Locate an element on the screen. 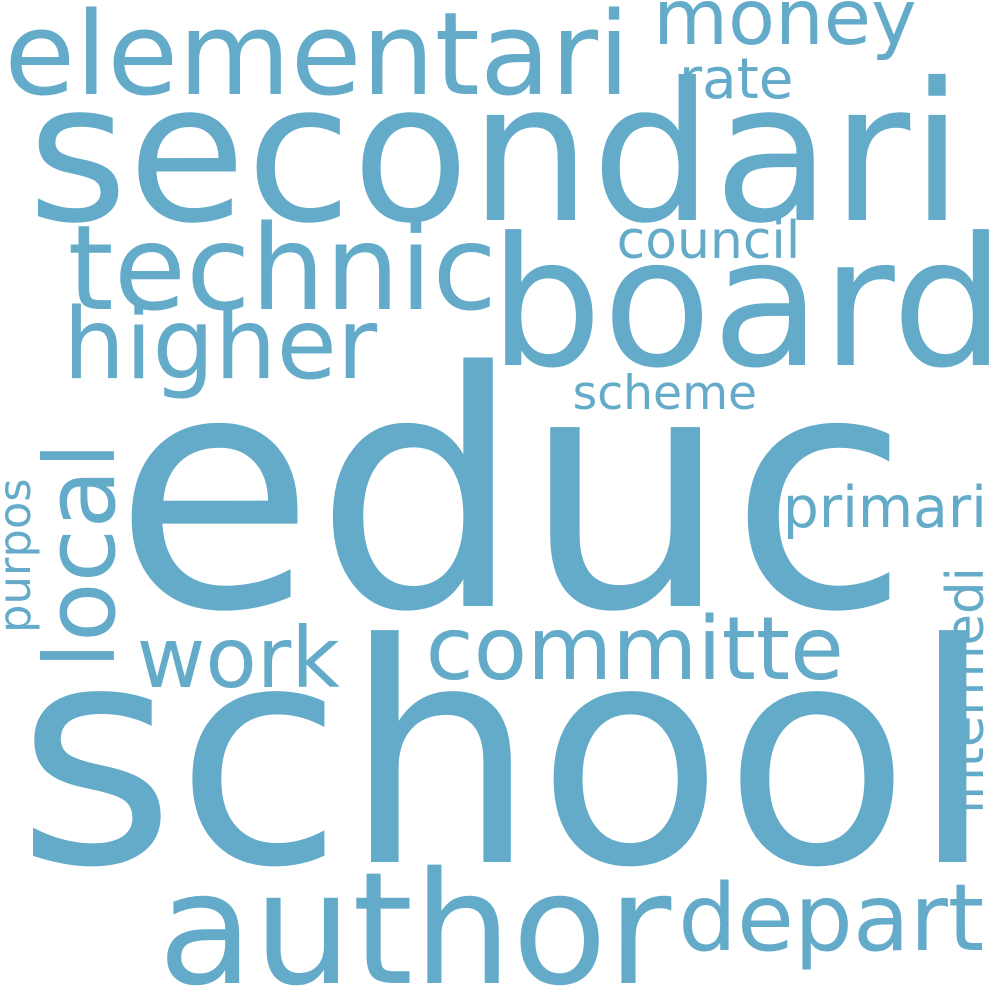 The image size is (1000, 1000). word-committe: committe is located at coordinates (634, 649).